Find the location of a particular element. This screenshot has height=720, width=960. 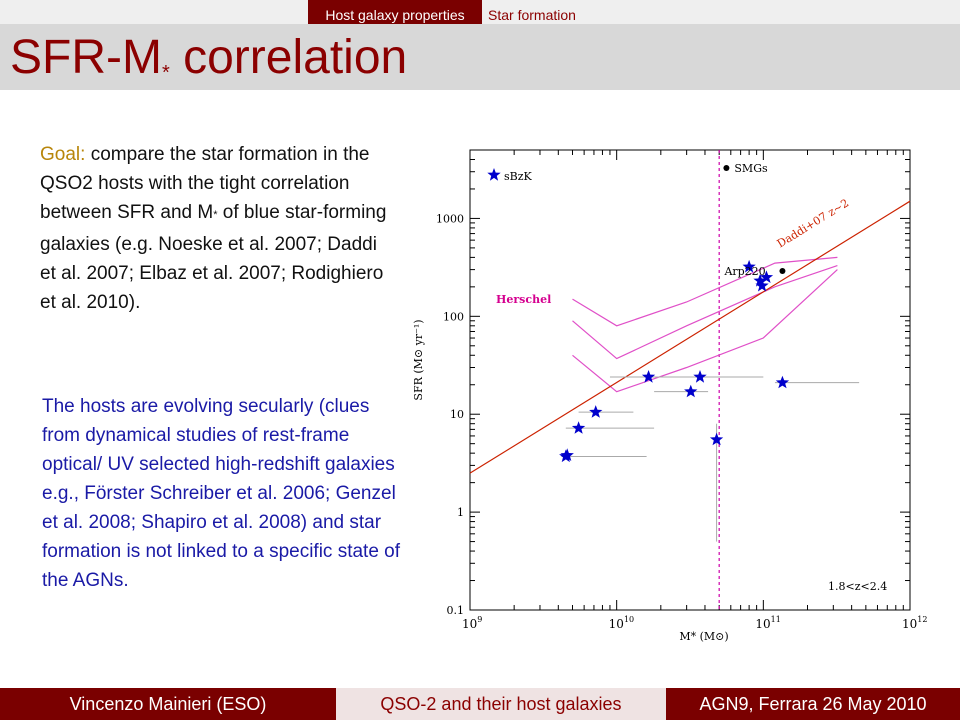

x-axis-label: M* (M⊙) is located at coordinates (703, 636).